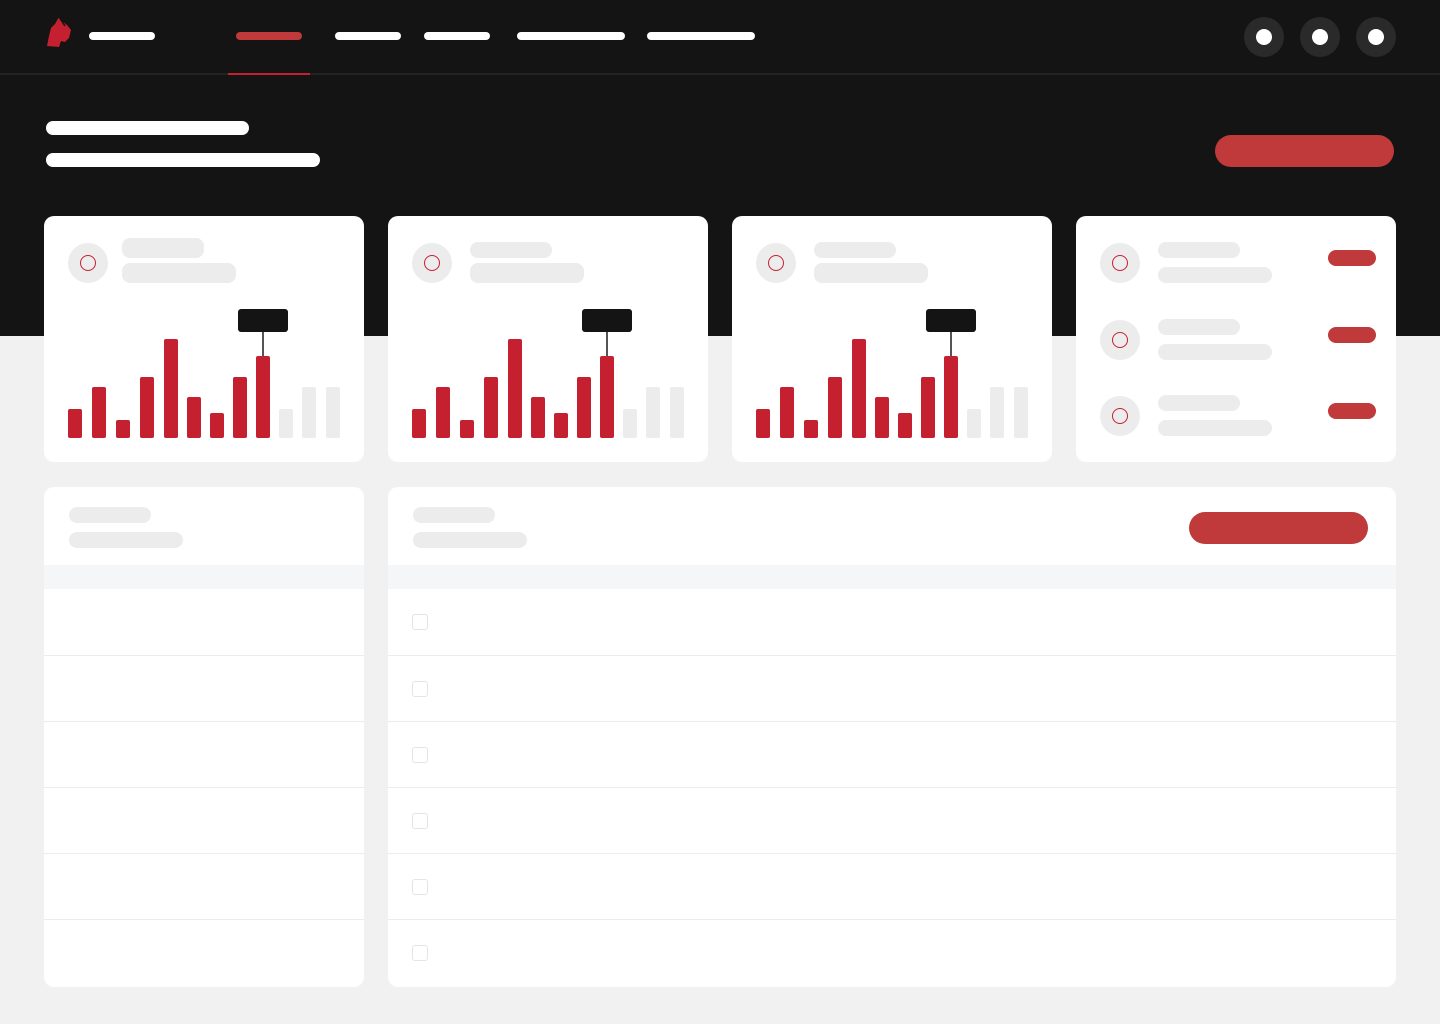 The image size is (1440, 1024). What do you see at coordinates (204, 577) in the screenshot?
I see `table-header` at bounding box center [204, 577].